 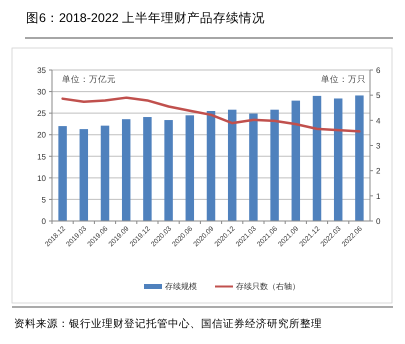 What do you see at coordinates (343, 79) in the screenshot?
I see `annotation: 单位：万只` at bounding box center [343, 79].